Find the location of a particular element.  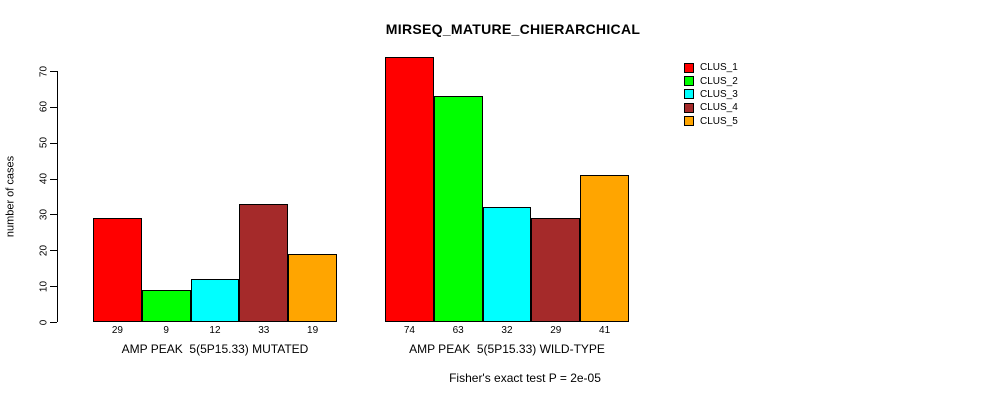

bar-clus-3-group1 is located at coordinates (215, 300).